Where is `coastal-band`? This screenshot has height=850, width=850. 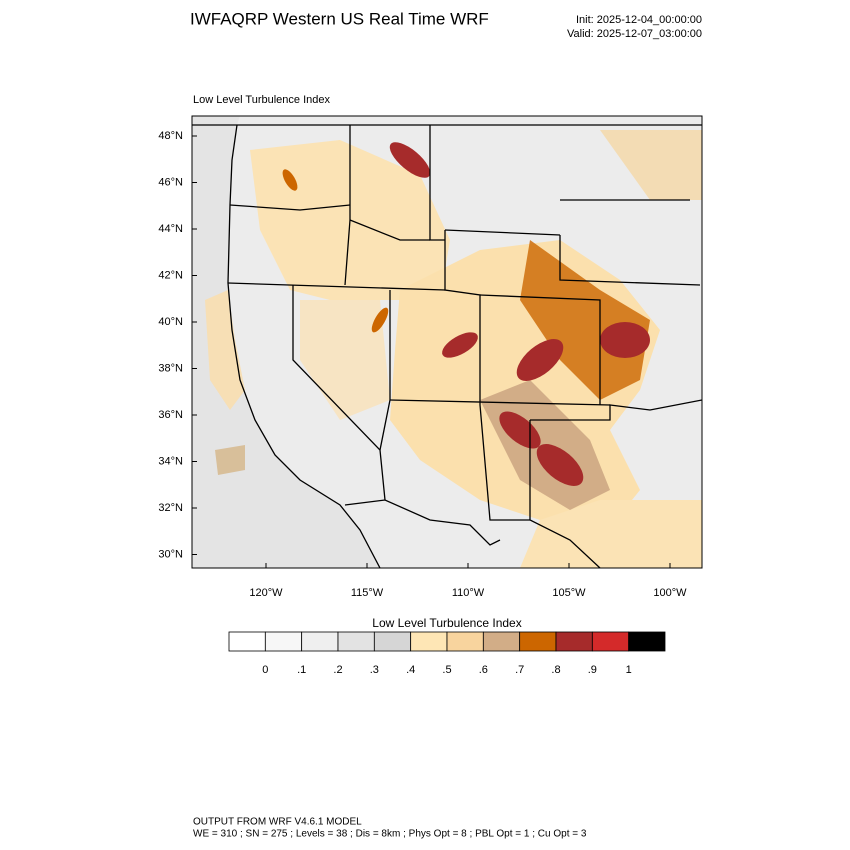 coastal-band is located at coordinates (225, 350).